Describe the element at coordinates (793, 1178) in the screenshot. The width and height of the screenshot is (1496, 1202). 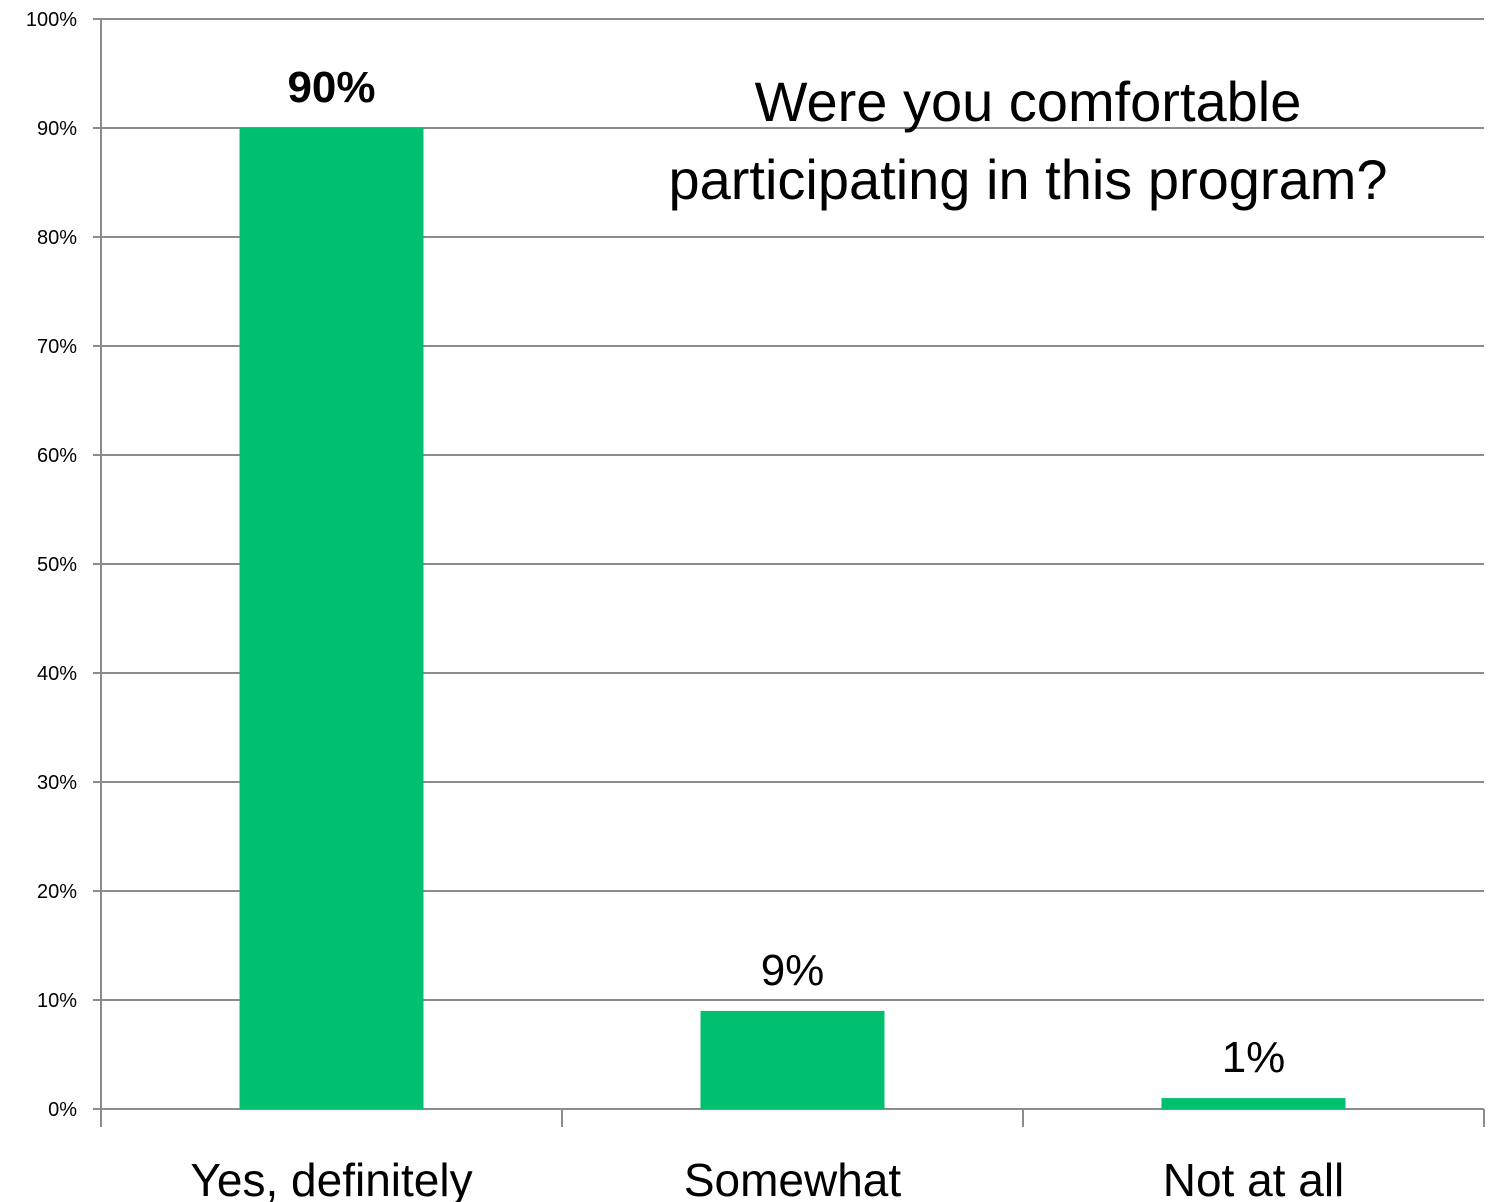
I see `x-category-label: Somewhat` at that location.